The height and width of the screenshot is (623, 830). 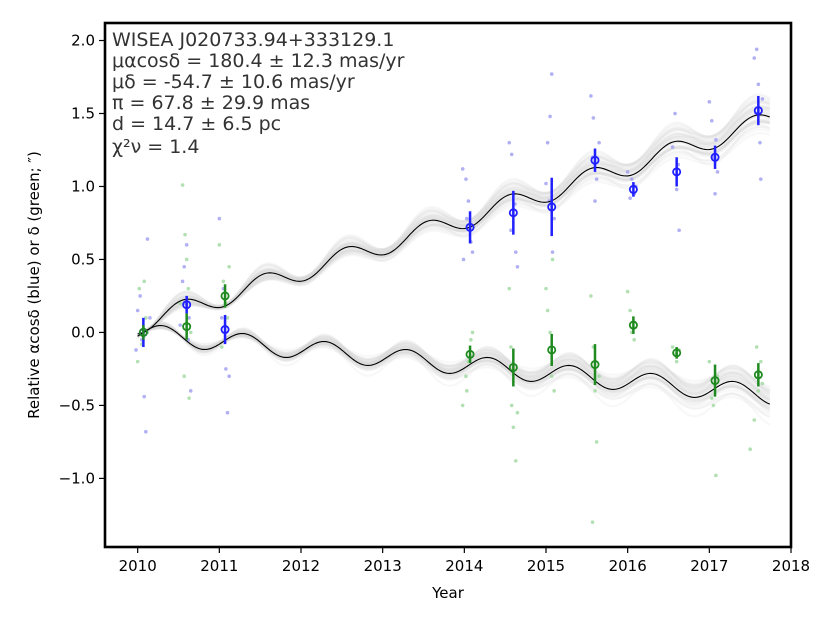 What do you see at coordinates (155, 147) in the screenshot?
I see `reduced-chi-squared: χ²ν = 1.4` at bounding box center [155, 147].